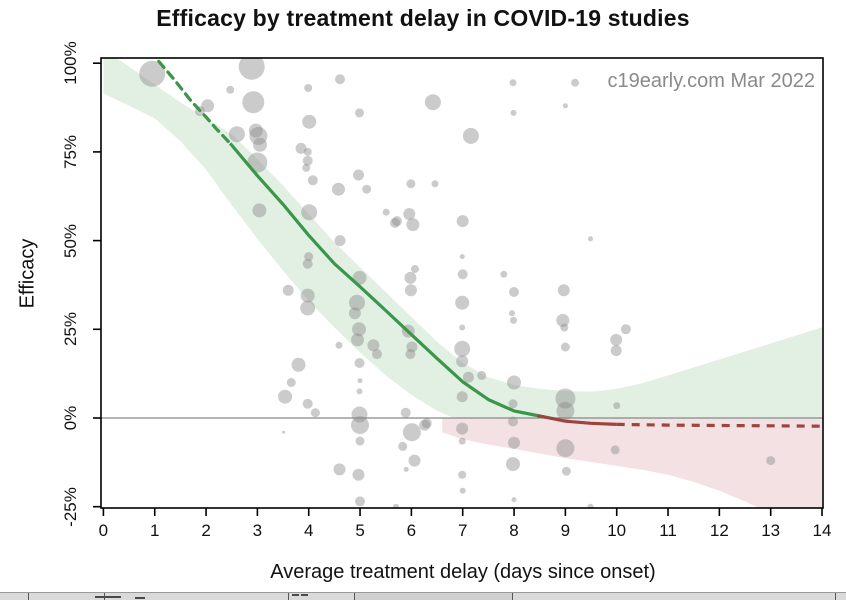  I want to click on x-tick-label: 13, so click(771, 530).